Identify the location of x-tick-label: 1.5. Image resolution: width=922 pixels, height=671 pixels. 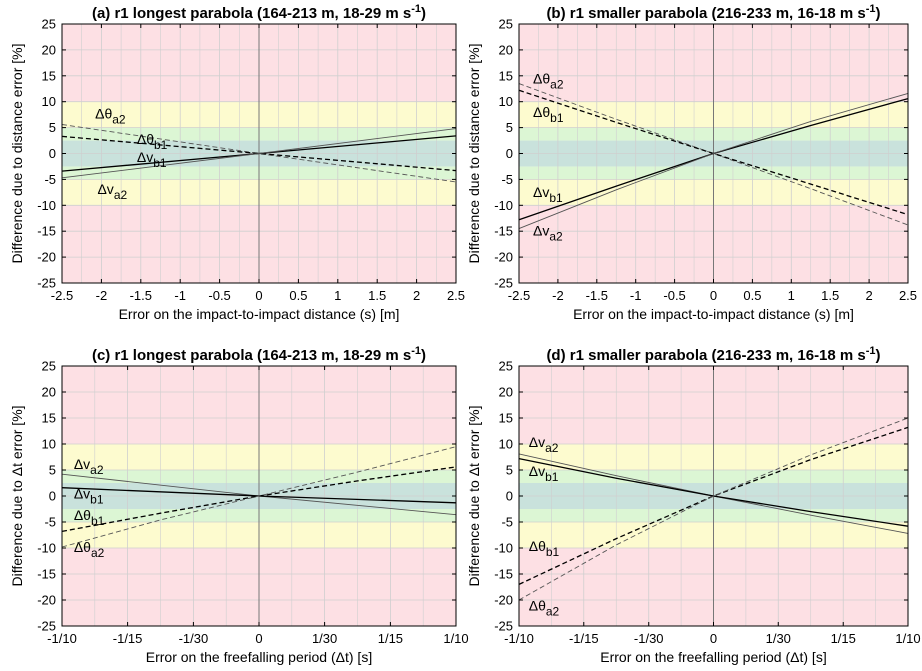
(377, 295).